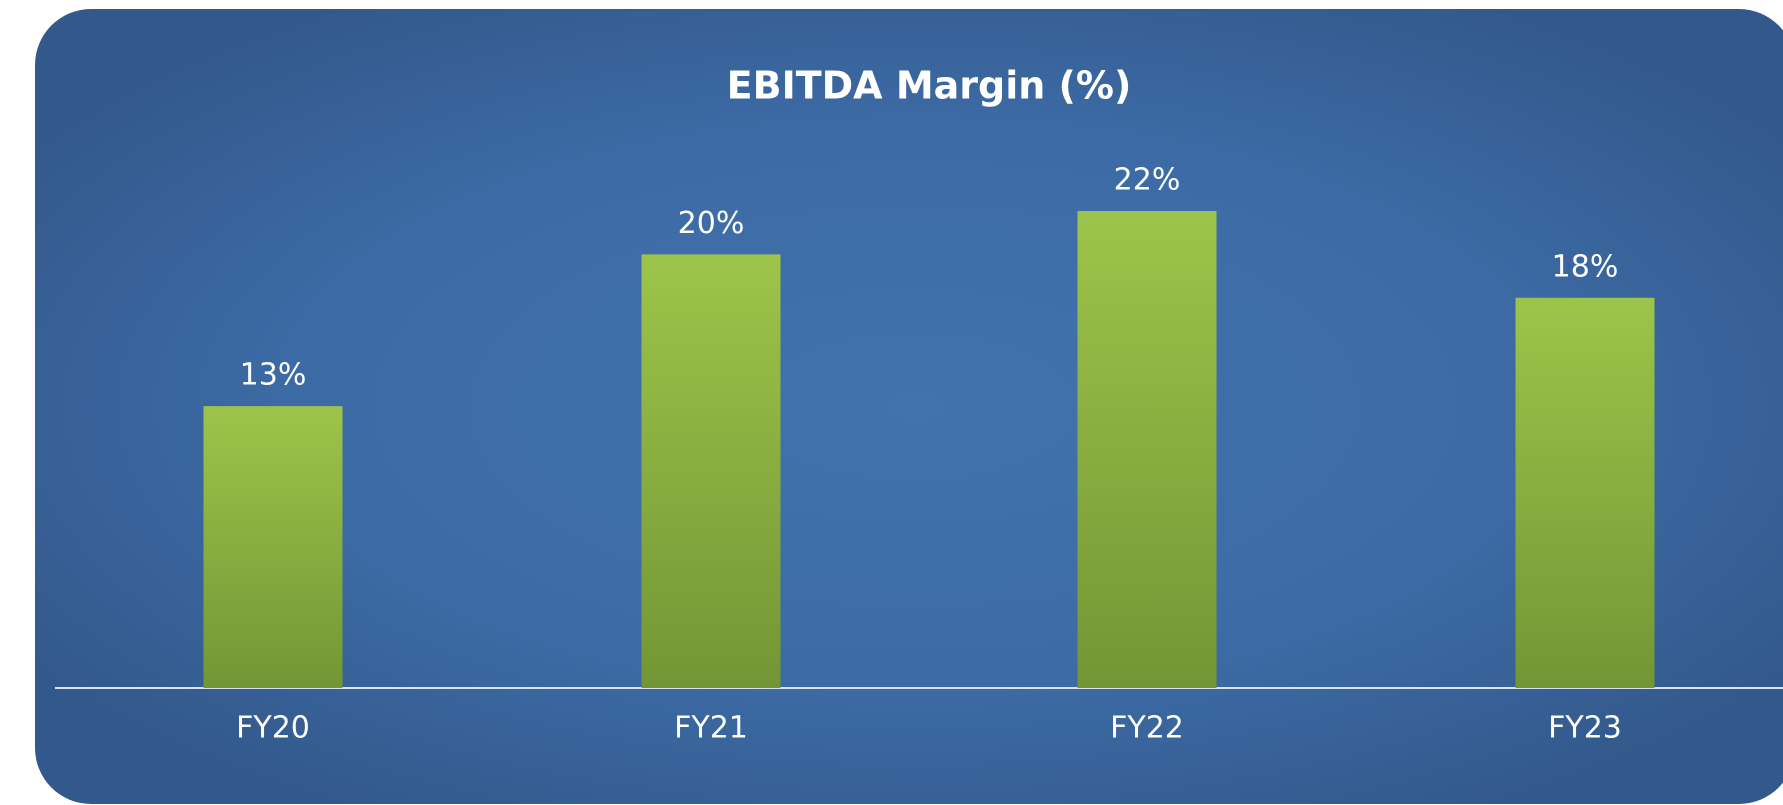 The height and width of the screenshot is (805, 1783). Describe the element at coordinates (1147, 728) in the screenshot. I see `x-tick-label: FY22` at that location.